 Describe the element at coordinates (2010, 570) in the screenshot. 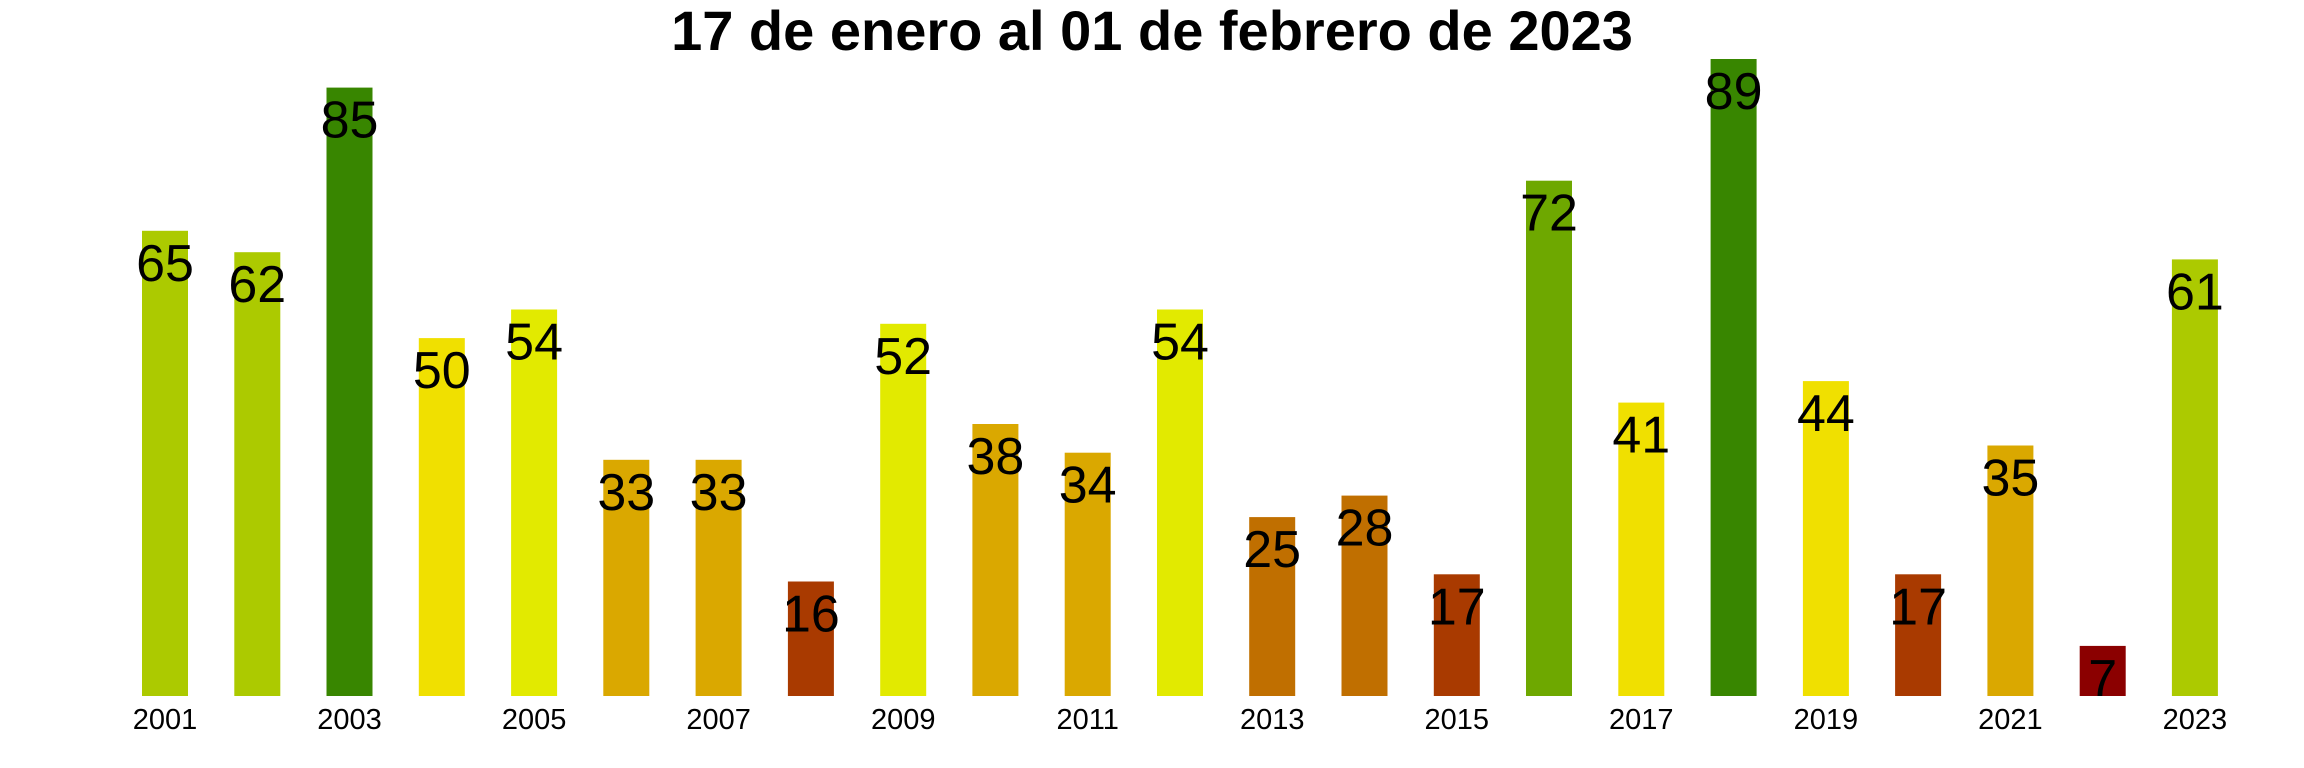

I see `bar-2021` at that location.